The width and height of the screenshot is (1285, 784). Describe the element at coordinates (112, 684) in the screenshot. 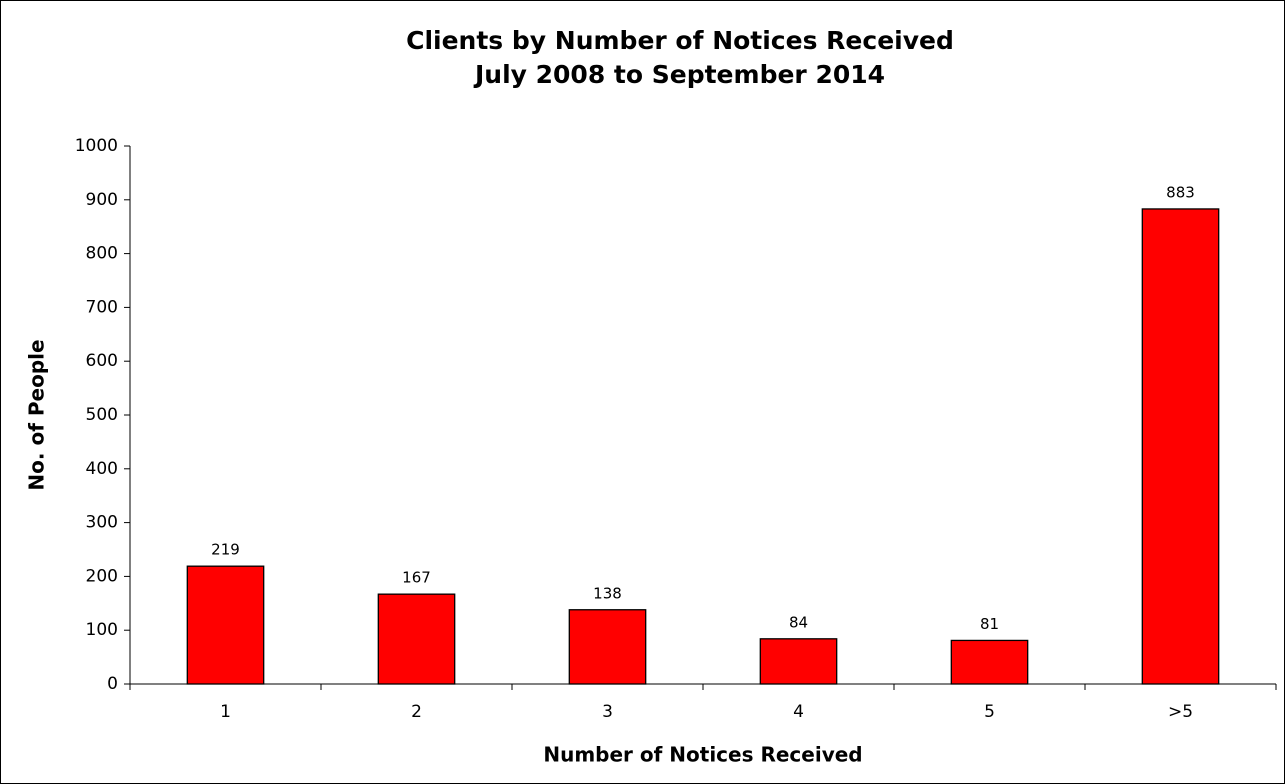

I see `y-tick-label: 0` at that location.